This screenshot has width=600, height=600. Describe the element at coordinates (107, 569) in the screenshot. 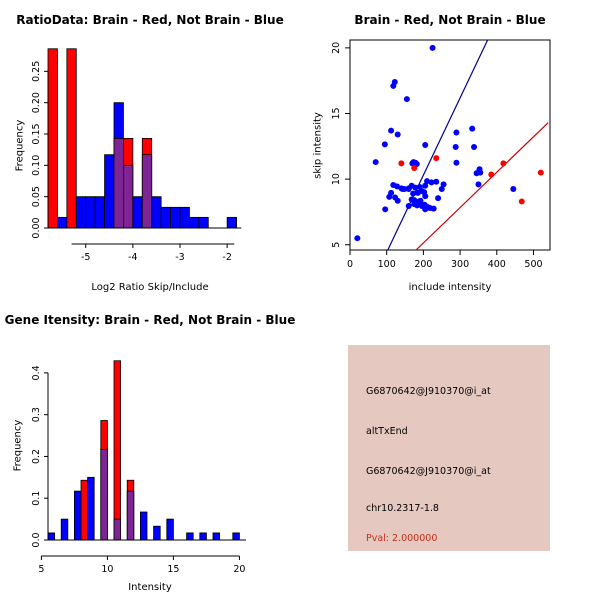

I see `gene-x-tick-label: 10` at that location.